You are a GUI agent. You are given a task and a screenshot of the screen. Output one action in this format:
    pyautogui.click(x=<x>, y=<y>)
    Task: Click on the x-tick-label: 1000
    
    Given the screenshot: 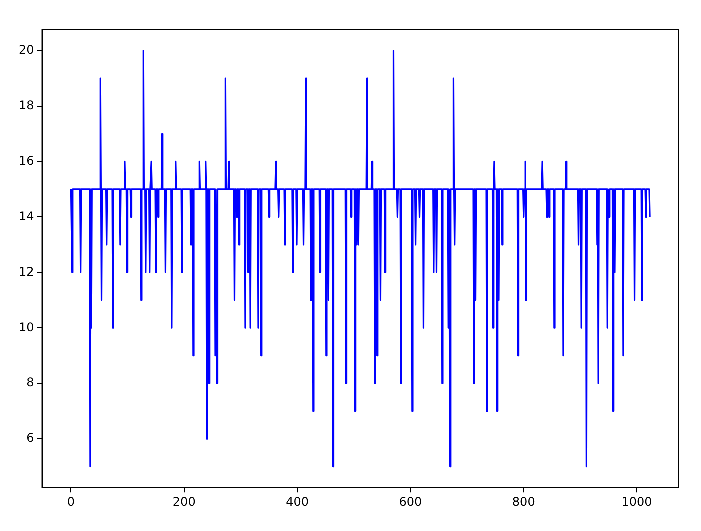 What is the action you would take?
    pyautogui.click(x=637, y=501)
    